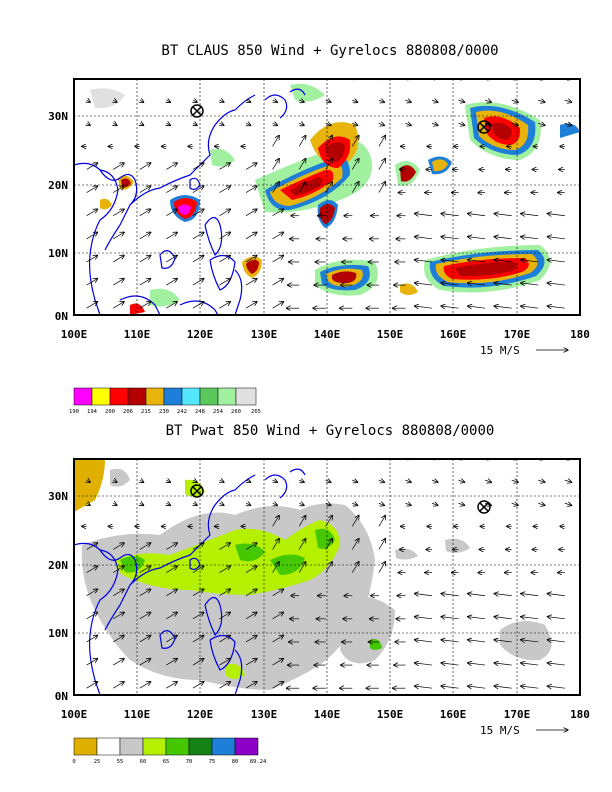  I want to click on panel2-vector-key: 15 M/S, so click(524, 730).